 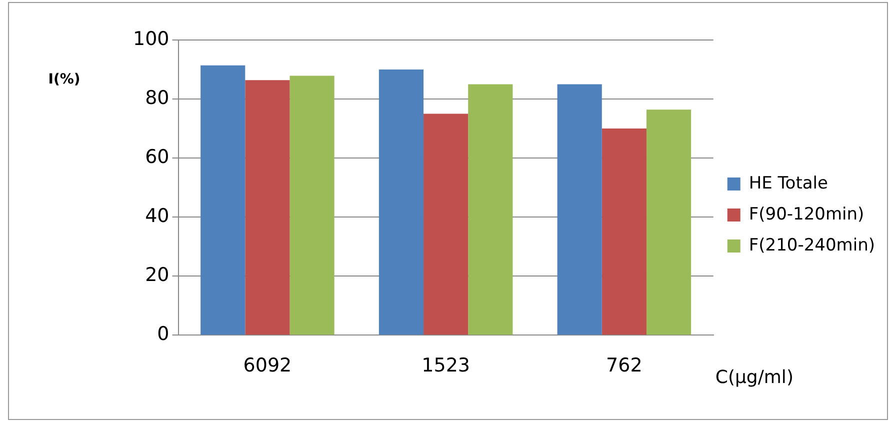 I want to click on y-tick-label: 80, so click(x=157, y=97).